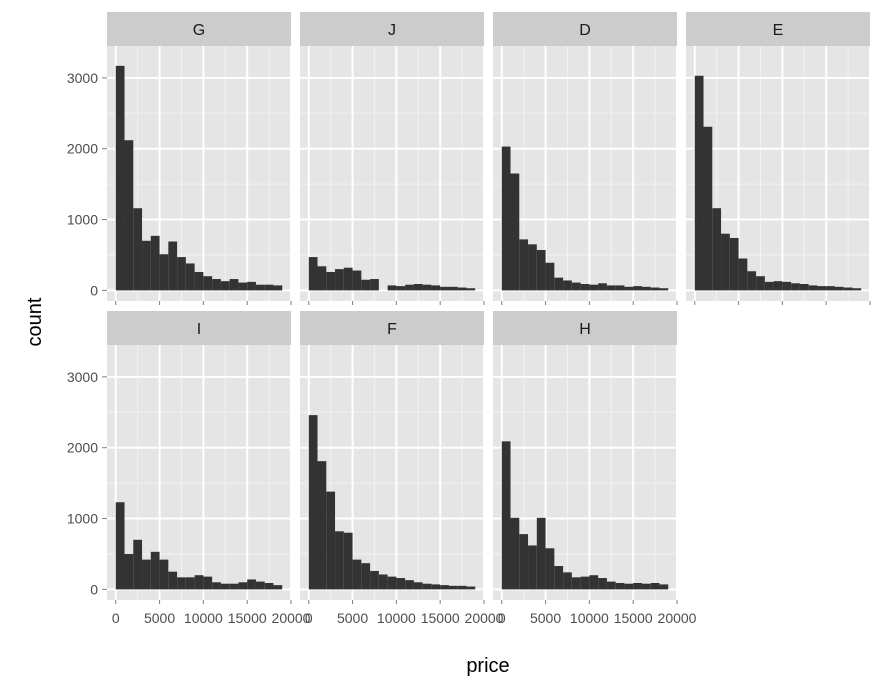 Image resolution: width=882 pixels, height=685 pixels. Describe the element at coordinates (585, 455) in the screenshot. I see `facet-panel-h: H` at that location.